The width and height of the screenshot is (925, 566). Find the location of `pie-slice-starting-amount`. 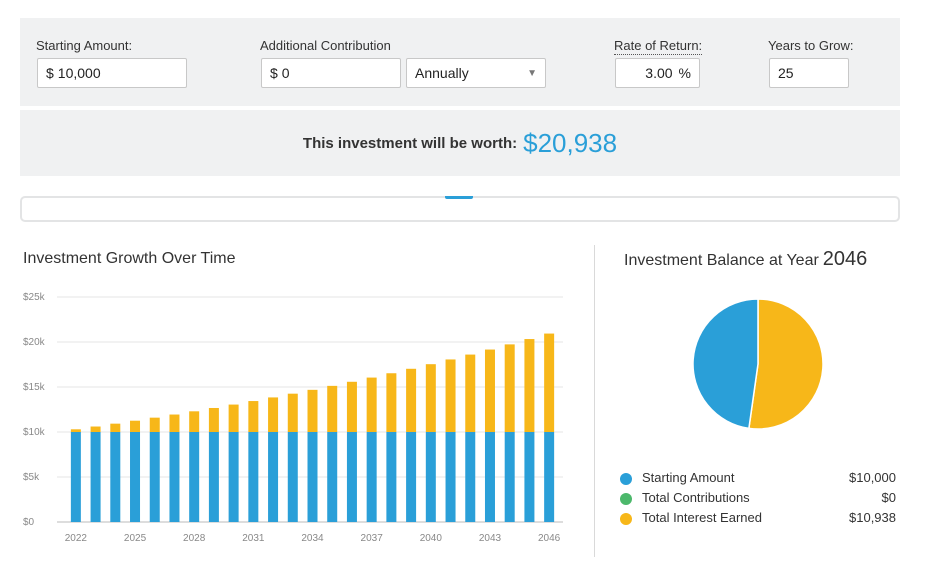

pie-slice-starting-amount is located at coordinates (725, 364).